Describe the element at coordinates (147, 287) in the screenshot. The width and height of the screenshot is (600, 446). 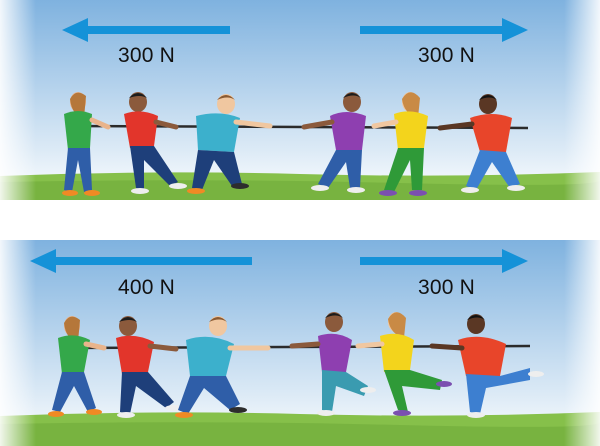
I see `left-force-label: 400 N` at that location.